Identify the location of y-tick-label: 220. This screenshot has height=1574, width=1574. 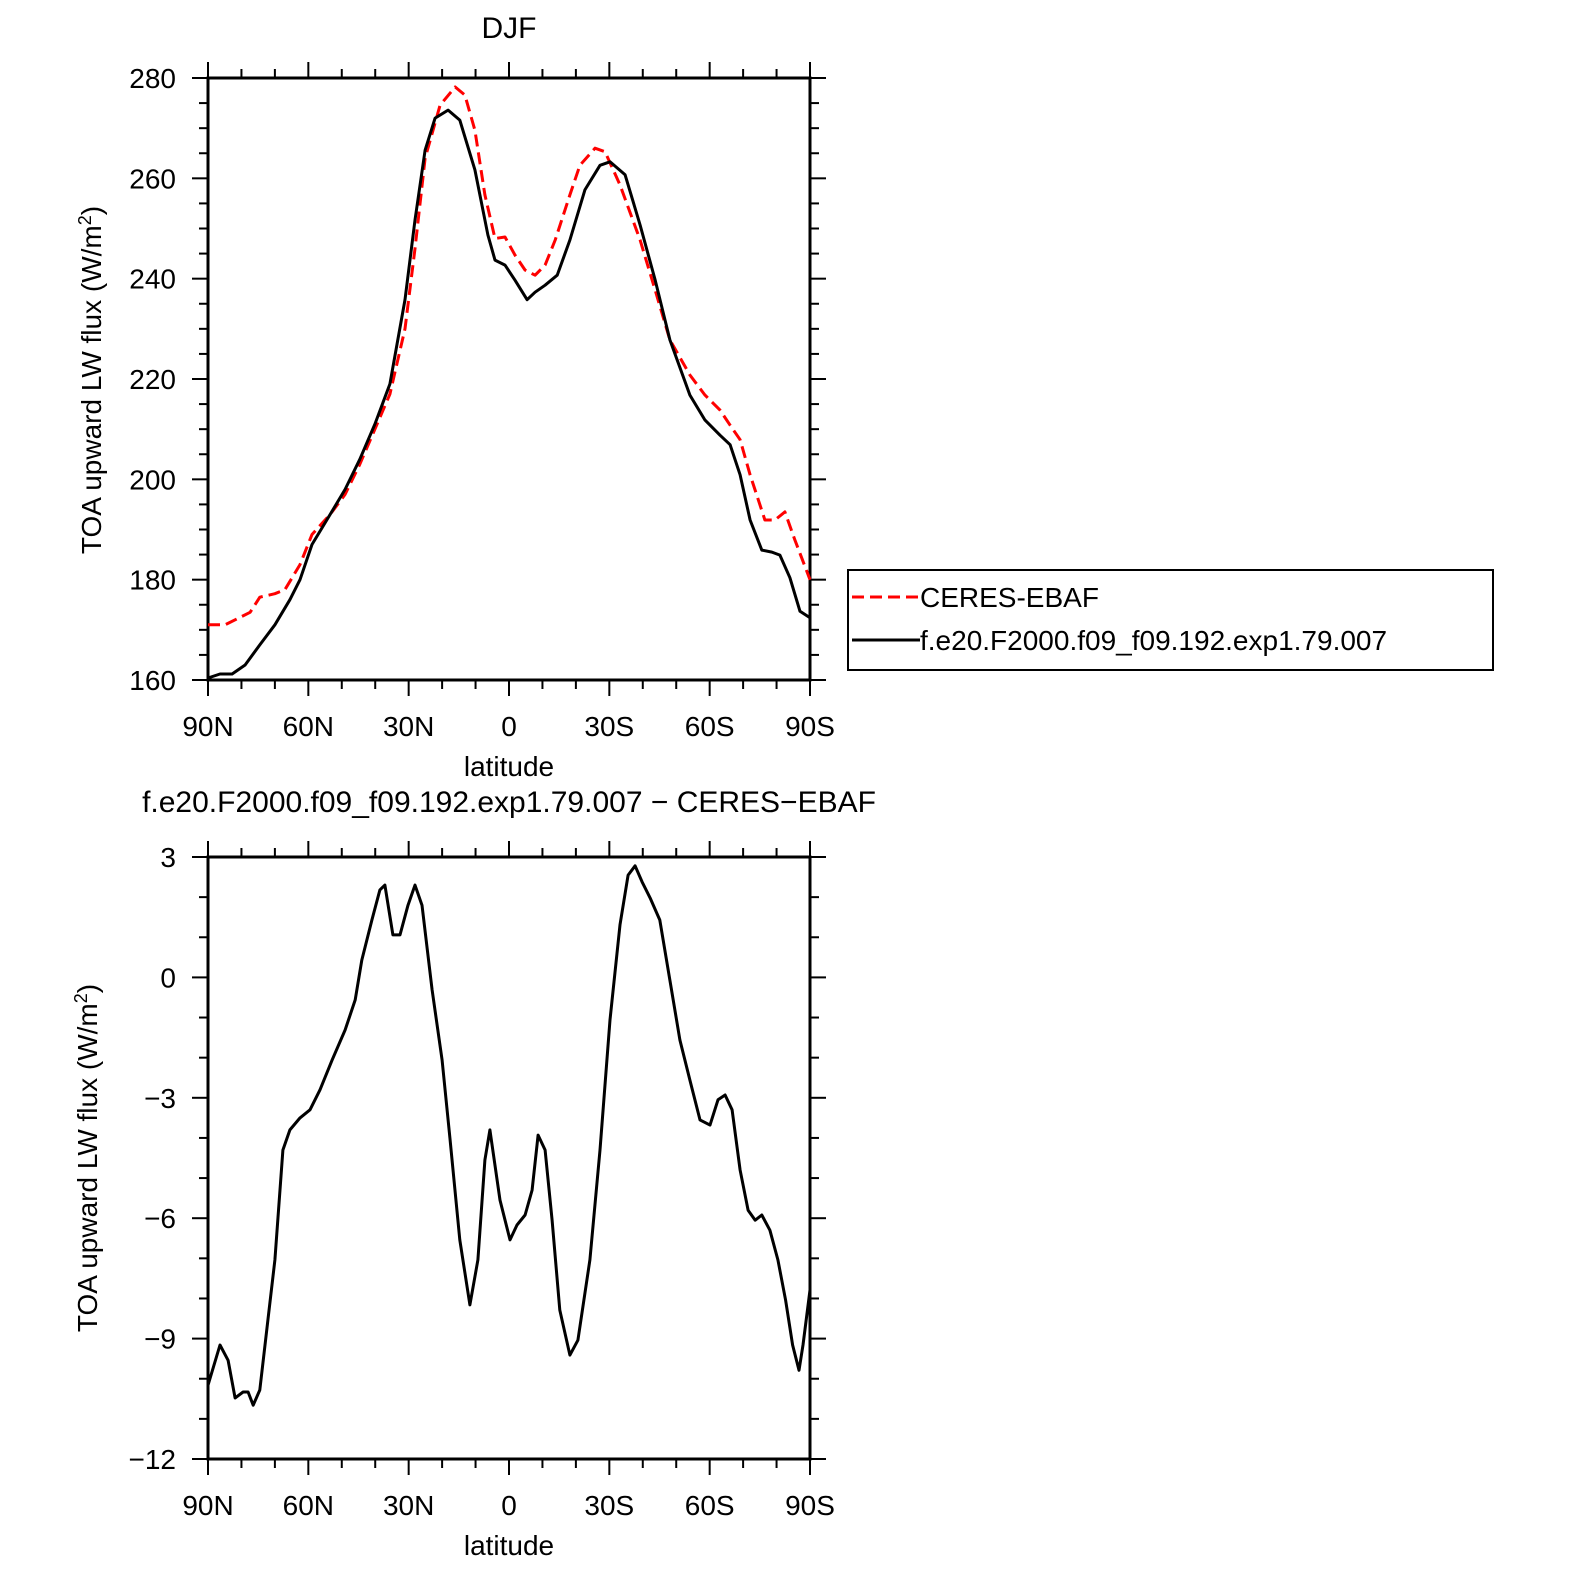
(152, 379).